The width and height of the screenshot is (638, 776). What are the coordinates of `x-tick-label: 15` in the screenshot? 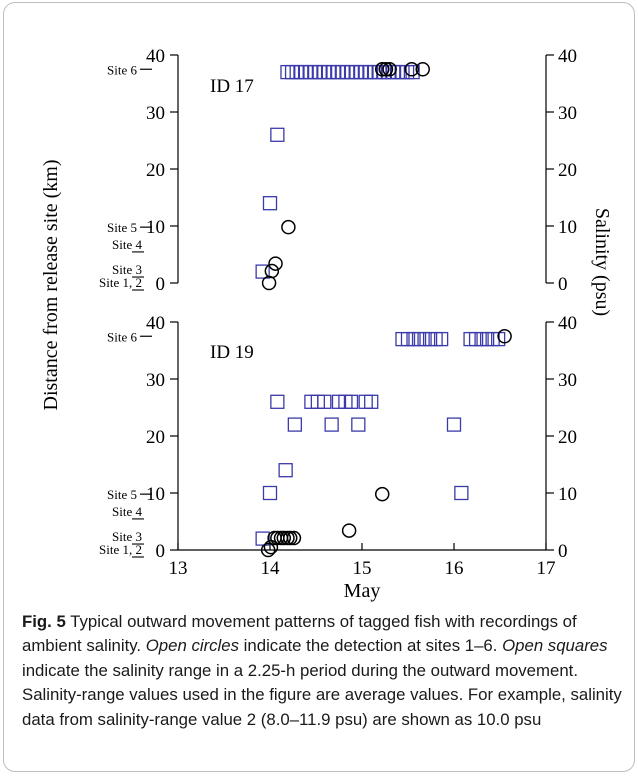 It's located at (362, 568).